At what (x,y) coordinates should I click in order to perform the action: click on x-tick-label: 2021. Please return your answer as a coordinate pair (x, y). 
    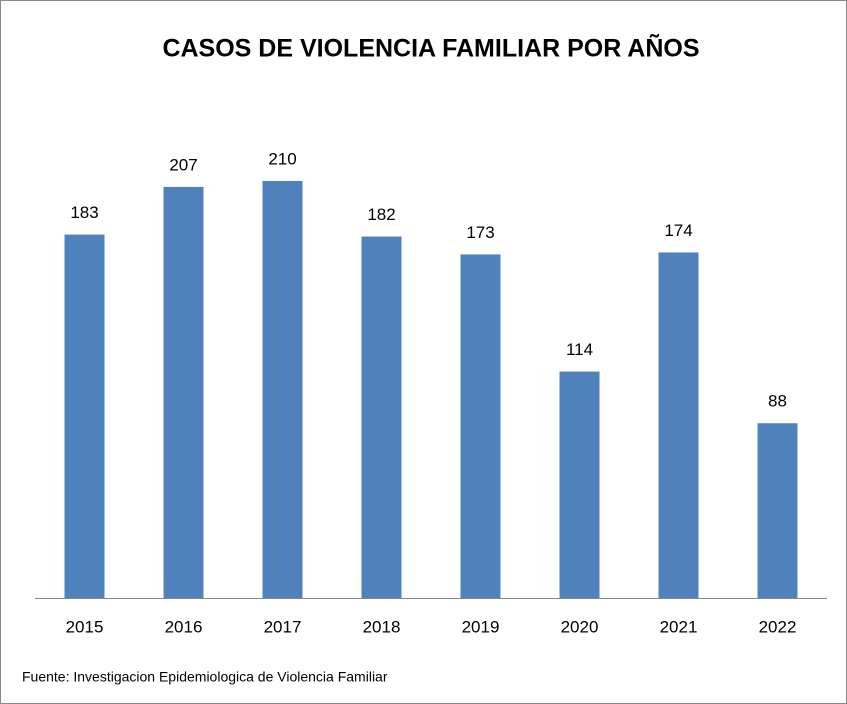
    Looking at the image, I should click on (679, 626).